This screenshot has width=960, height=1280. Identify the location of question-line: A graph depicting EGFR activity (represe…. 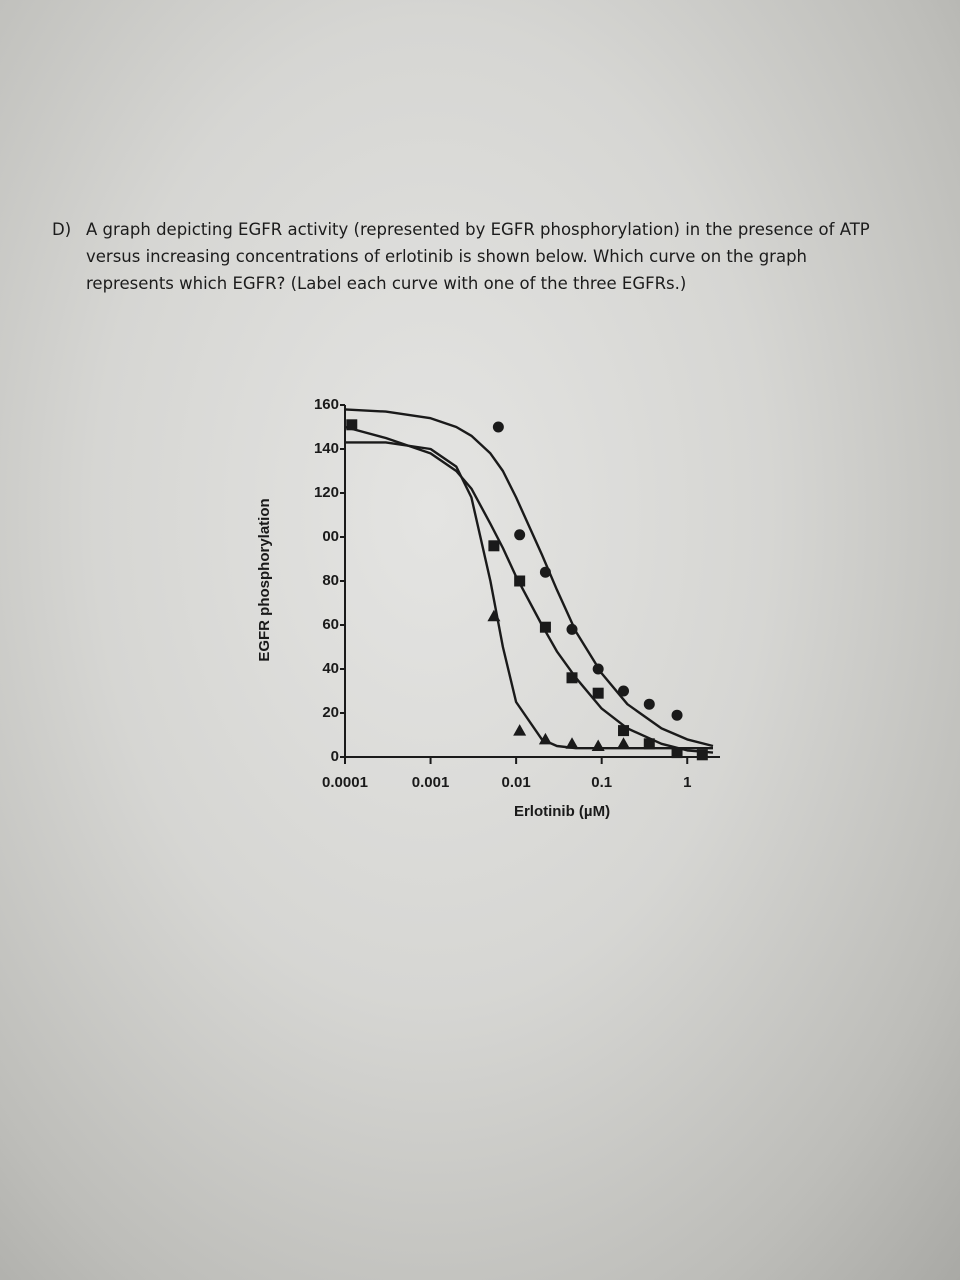
(478, 229).